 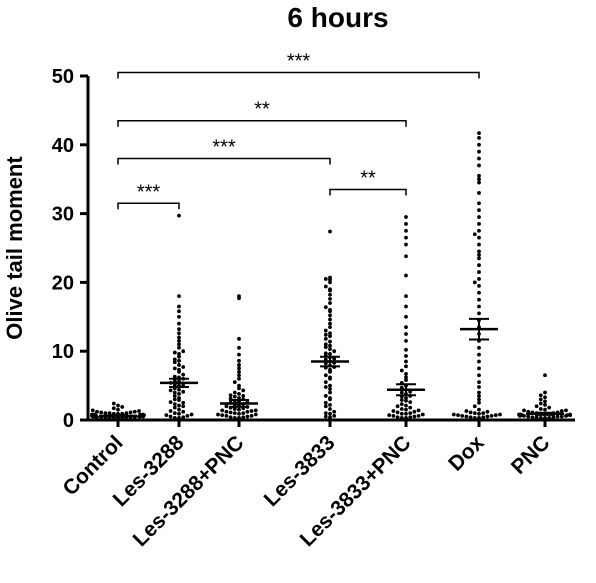 I want to click on y-axis-label: Olive tail moment, so click(x=14, y=248).